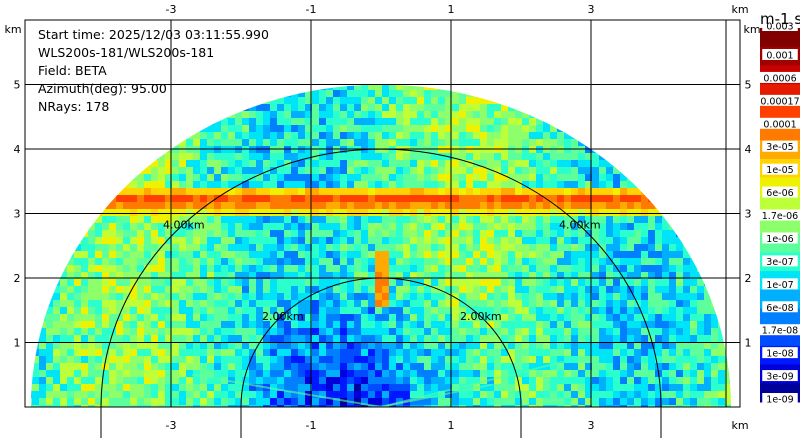 This screenshot has width=800, height=438. What do you see at coordinates (102, 88) in the screenshot?
I see `azimuth-label: Azimuth(deg): 95.00` at bounding box center [102, 88].